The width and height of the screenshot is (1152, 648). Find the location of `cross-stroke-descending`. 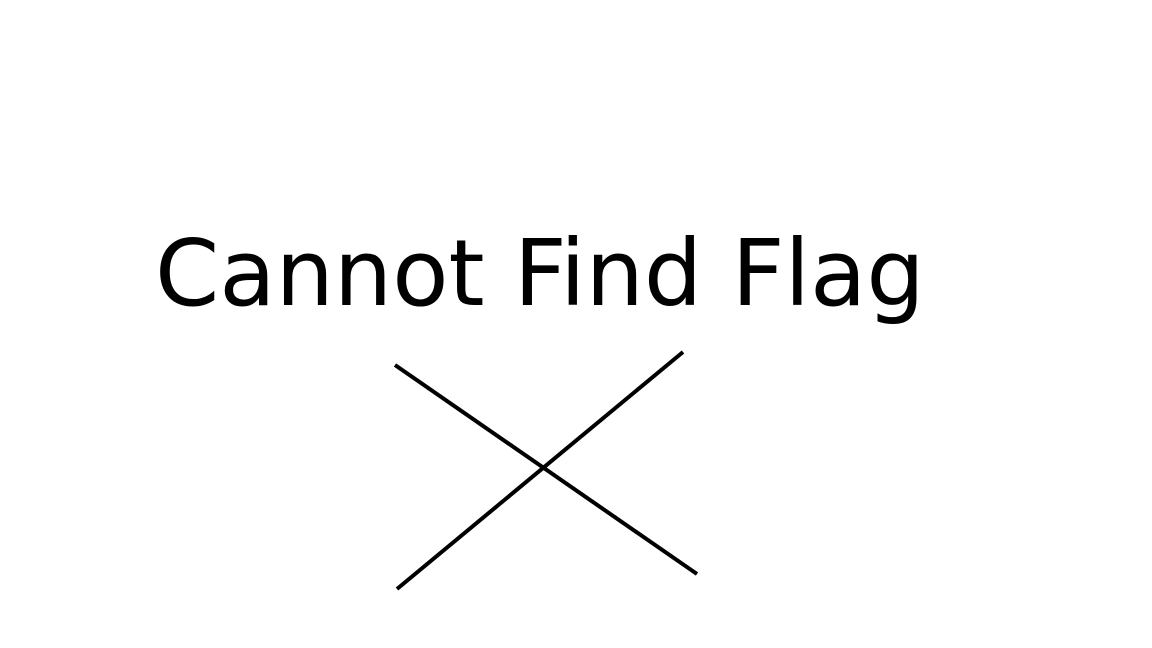

cross-stroke-descending is located at coordinates (546, 469).